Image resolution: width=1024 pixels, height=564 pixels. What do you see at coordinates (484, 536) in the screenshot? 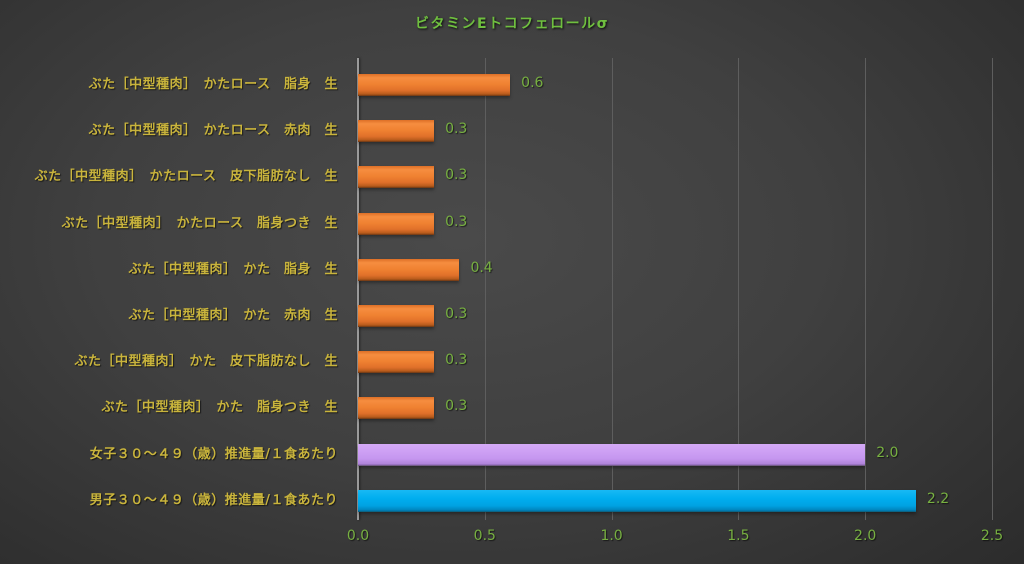
I see `x-tick-label: 0.5` at bounding box center [484, 536].